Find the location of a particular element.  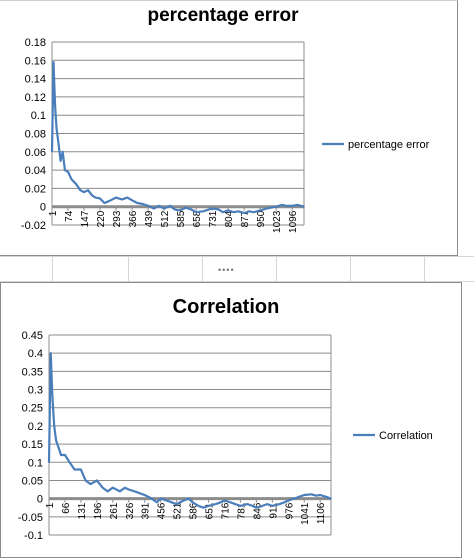

x-tick-label: 512 is located at coordinates (165, 218).